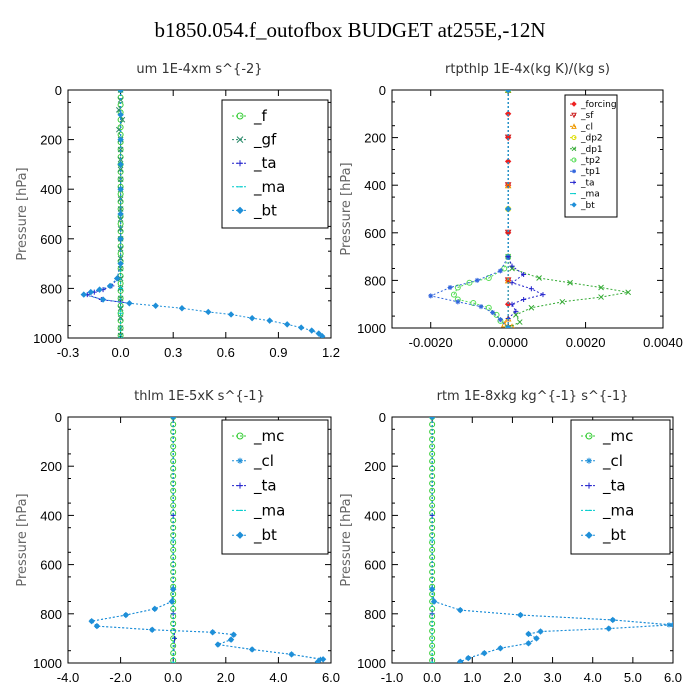  What do you see at coordinates (508, 342) in the screenshot?
I see `x-tick-label: 0.0000` at bounding box center [508, 342].